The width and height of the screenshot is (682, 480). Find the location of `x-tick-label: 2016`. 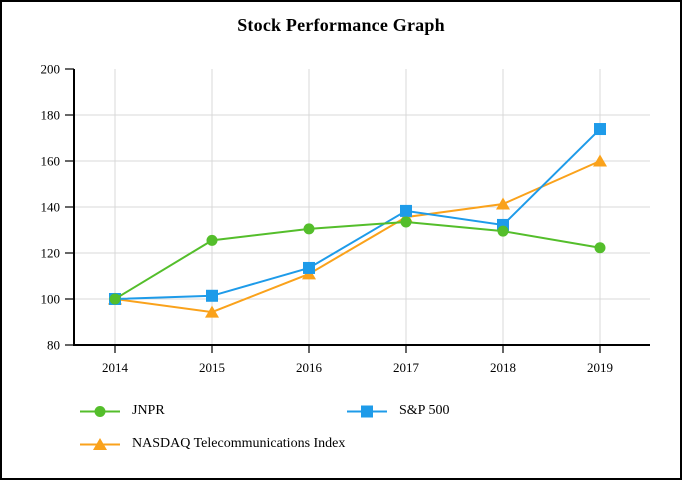

x-tick-label: 2016 is located at coordinates (309, 367).